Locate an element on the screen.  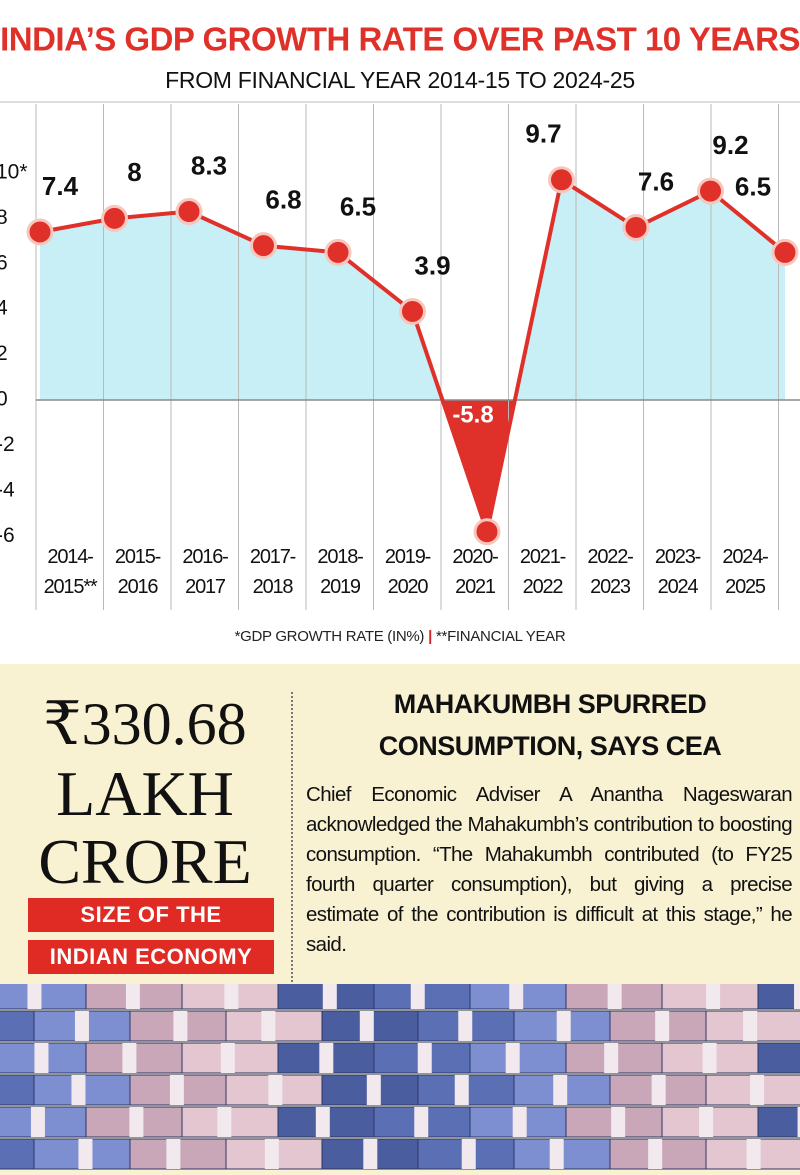
data-label: 9.7 is located at coordinates (543, 134).